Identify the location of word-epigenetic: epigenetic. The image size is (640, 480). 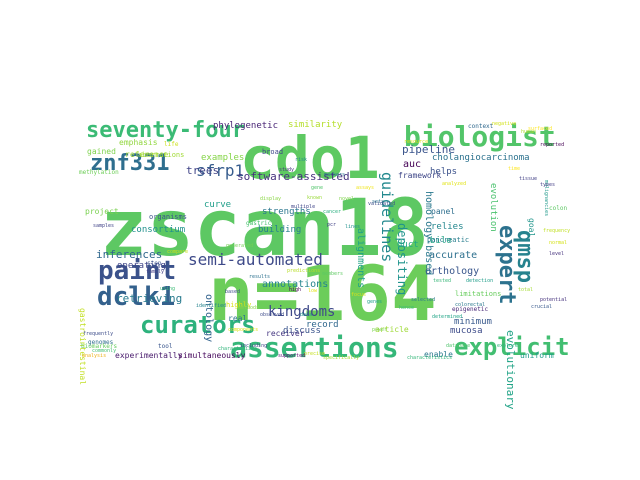
(470, 309).